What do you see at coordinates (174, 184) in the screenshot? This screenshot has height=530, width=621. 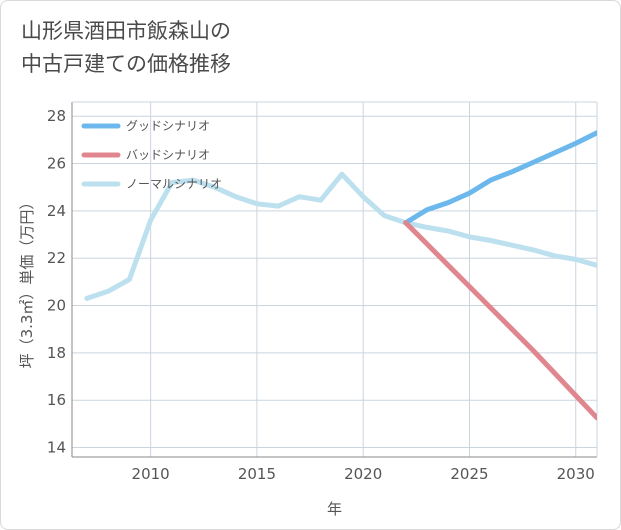 I see `legend-label: ノーマルシナリオ` at bounding box center [174, 184].